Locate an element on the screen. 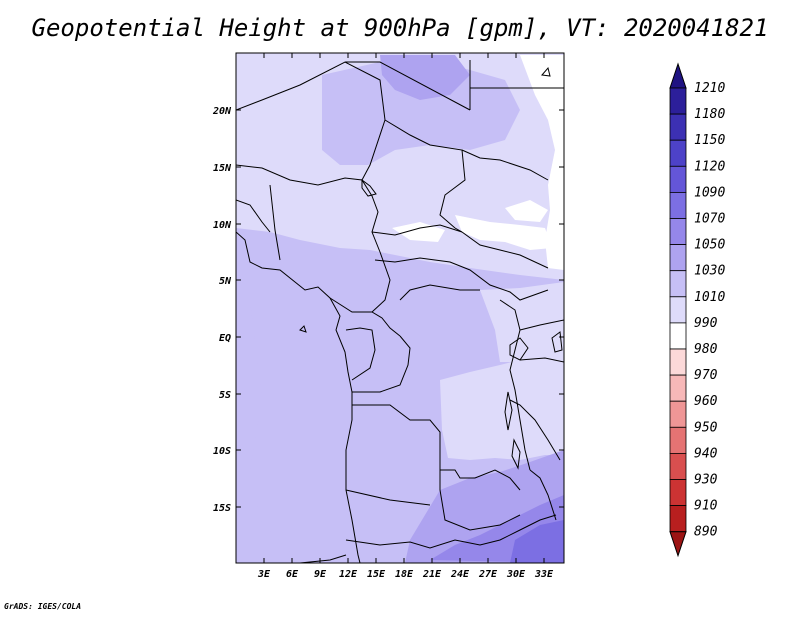  colorbar-label: 1030 is located at coordinates (709, 271).